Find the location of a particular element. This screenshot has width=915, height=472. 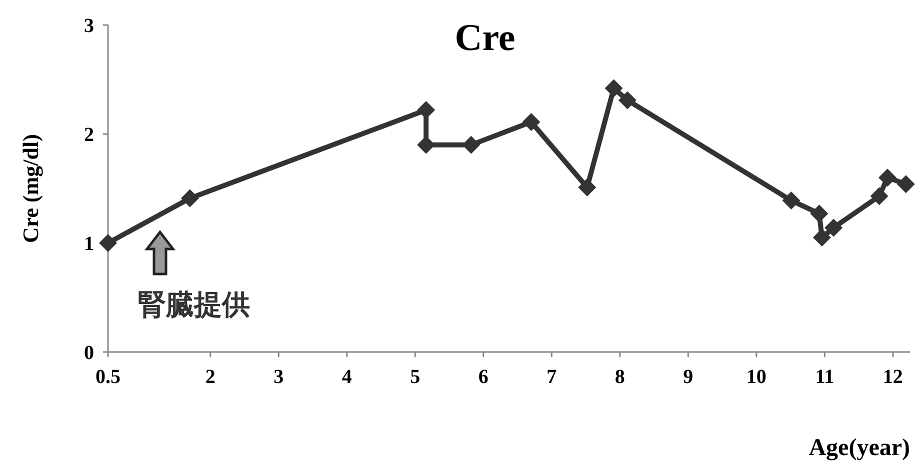

x-tick-label: 2 is located at coordinates (210, 377).